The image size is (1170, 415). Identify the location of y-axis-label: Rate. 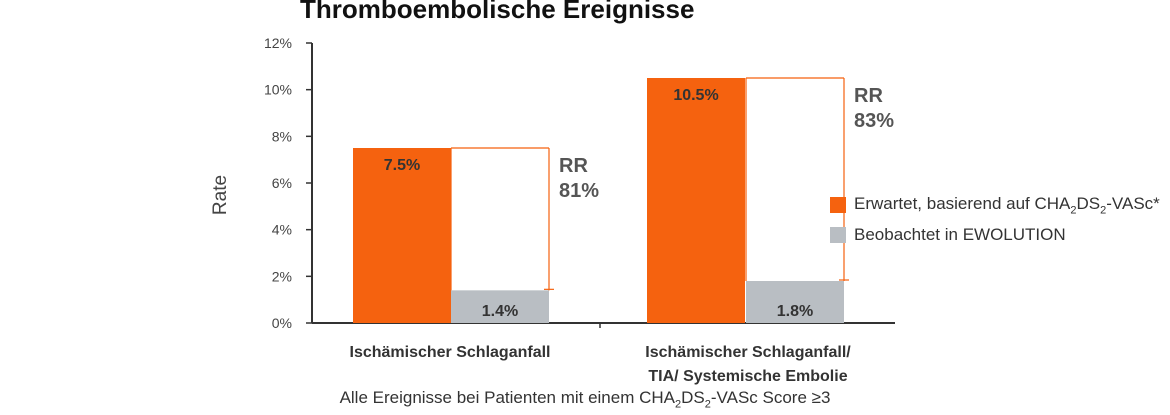
(220, 195).